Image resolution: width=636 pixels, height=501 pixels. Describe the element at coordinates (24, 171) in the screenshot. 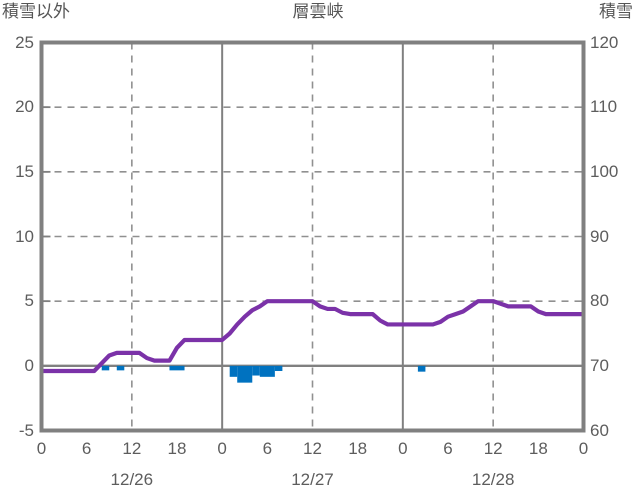

I see `y-axis-left-label: 15` at that location.